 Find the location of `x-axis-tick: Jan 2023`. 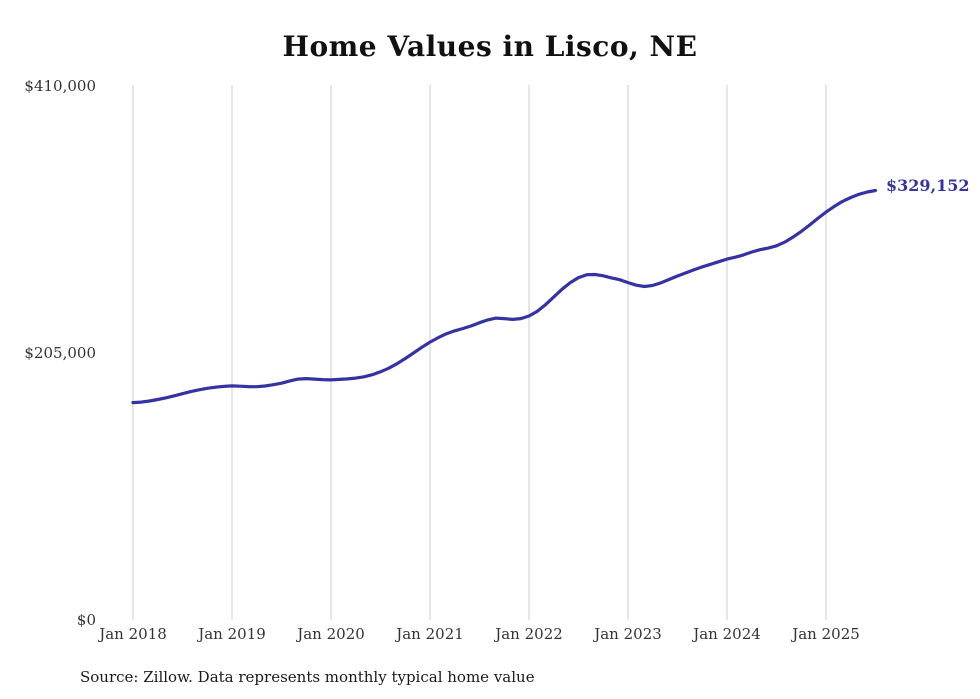

x-axis-tick: Jan 2023 is located at coordinates (628, 634).